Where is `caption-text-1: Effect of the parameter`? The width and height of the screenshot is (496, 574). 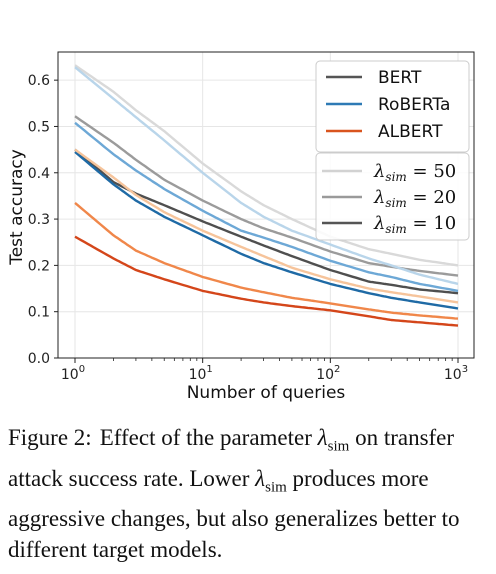 caption-text-1: Effect of the parameter is located at coordinates (208, 437).